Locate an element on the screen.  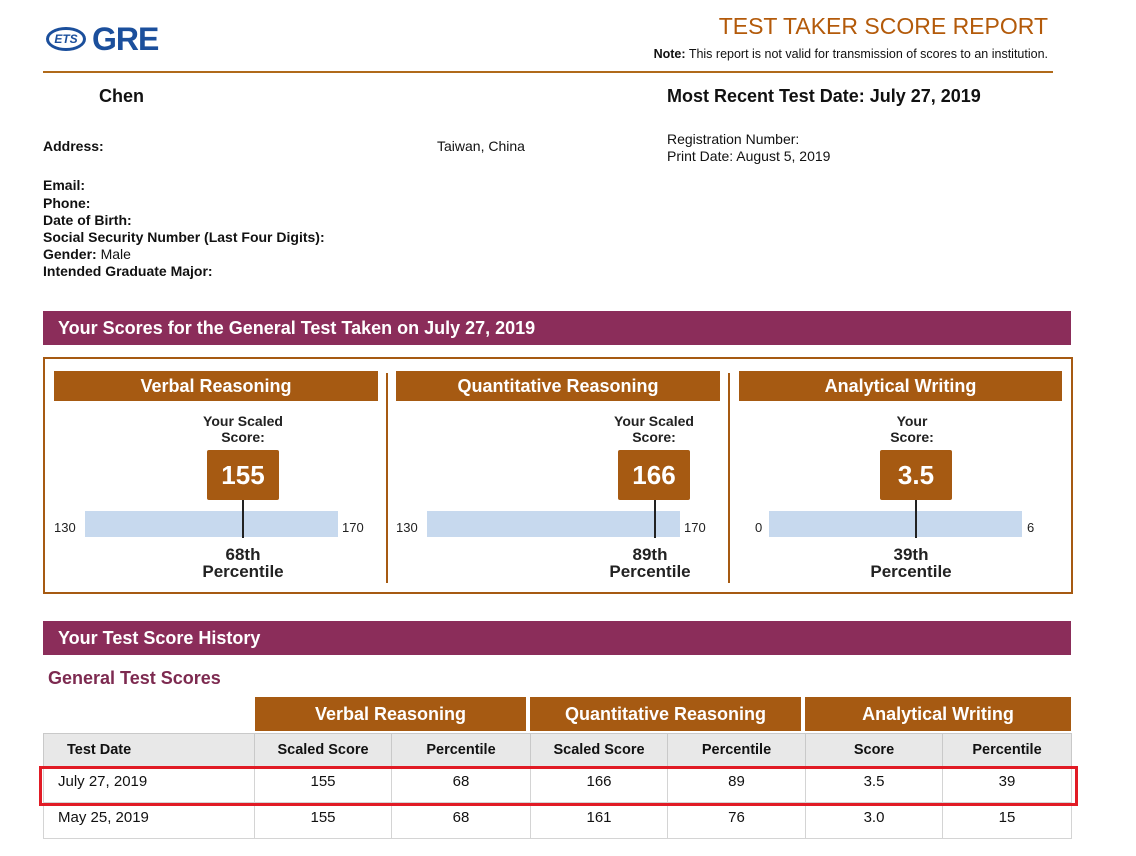
print-date: Print Date: August 5, 2019 is located at coordinates (749, 156).